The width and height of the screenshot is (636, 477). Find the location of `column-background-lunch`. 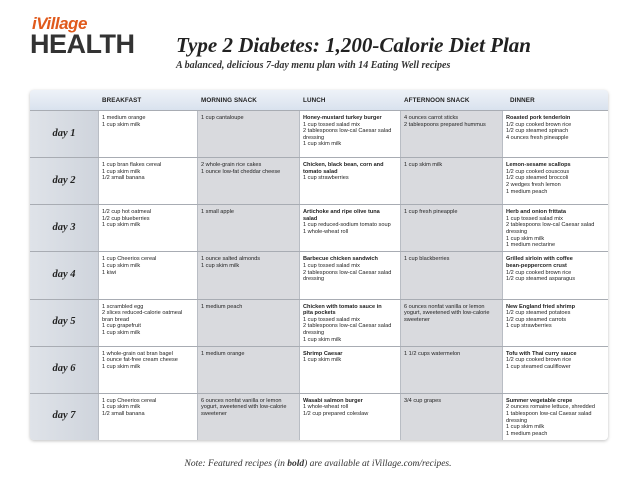

column-background-lunch is located at coordinates (349, 275).